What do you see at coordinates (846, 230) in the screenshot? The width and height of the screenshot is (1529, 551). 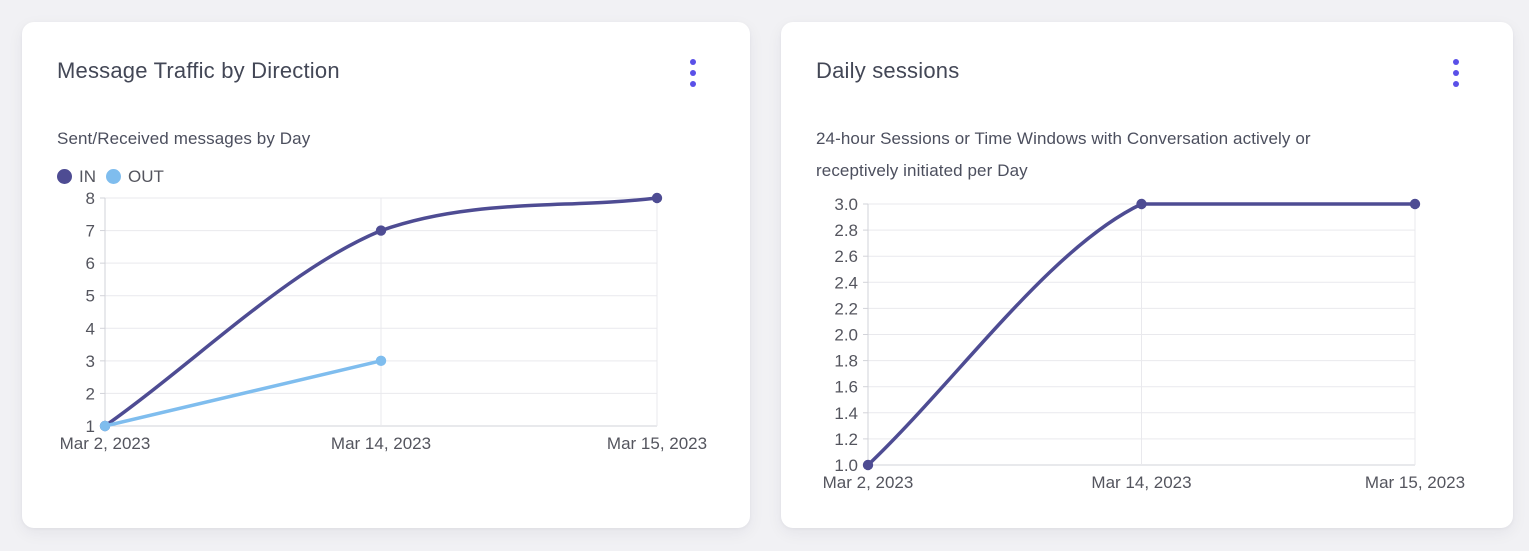 I see `y-tick-label: 2.8` at bounding box center [846, 230].